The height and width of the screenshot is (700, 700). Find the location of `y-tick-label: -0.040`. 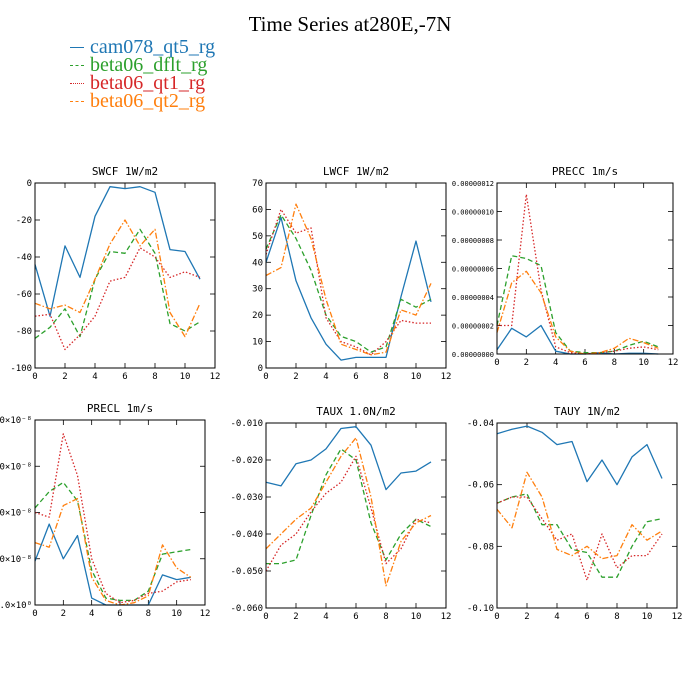

y-tick-label: -0.040 is located at coordinates (246, 535).